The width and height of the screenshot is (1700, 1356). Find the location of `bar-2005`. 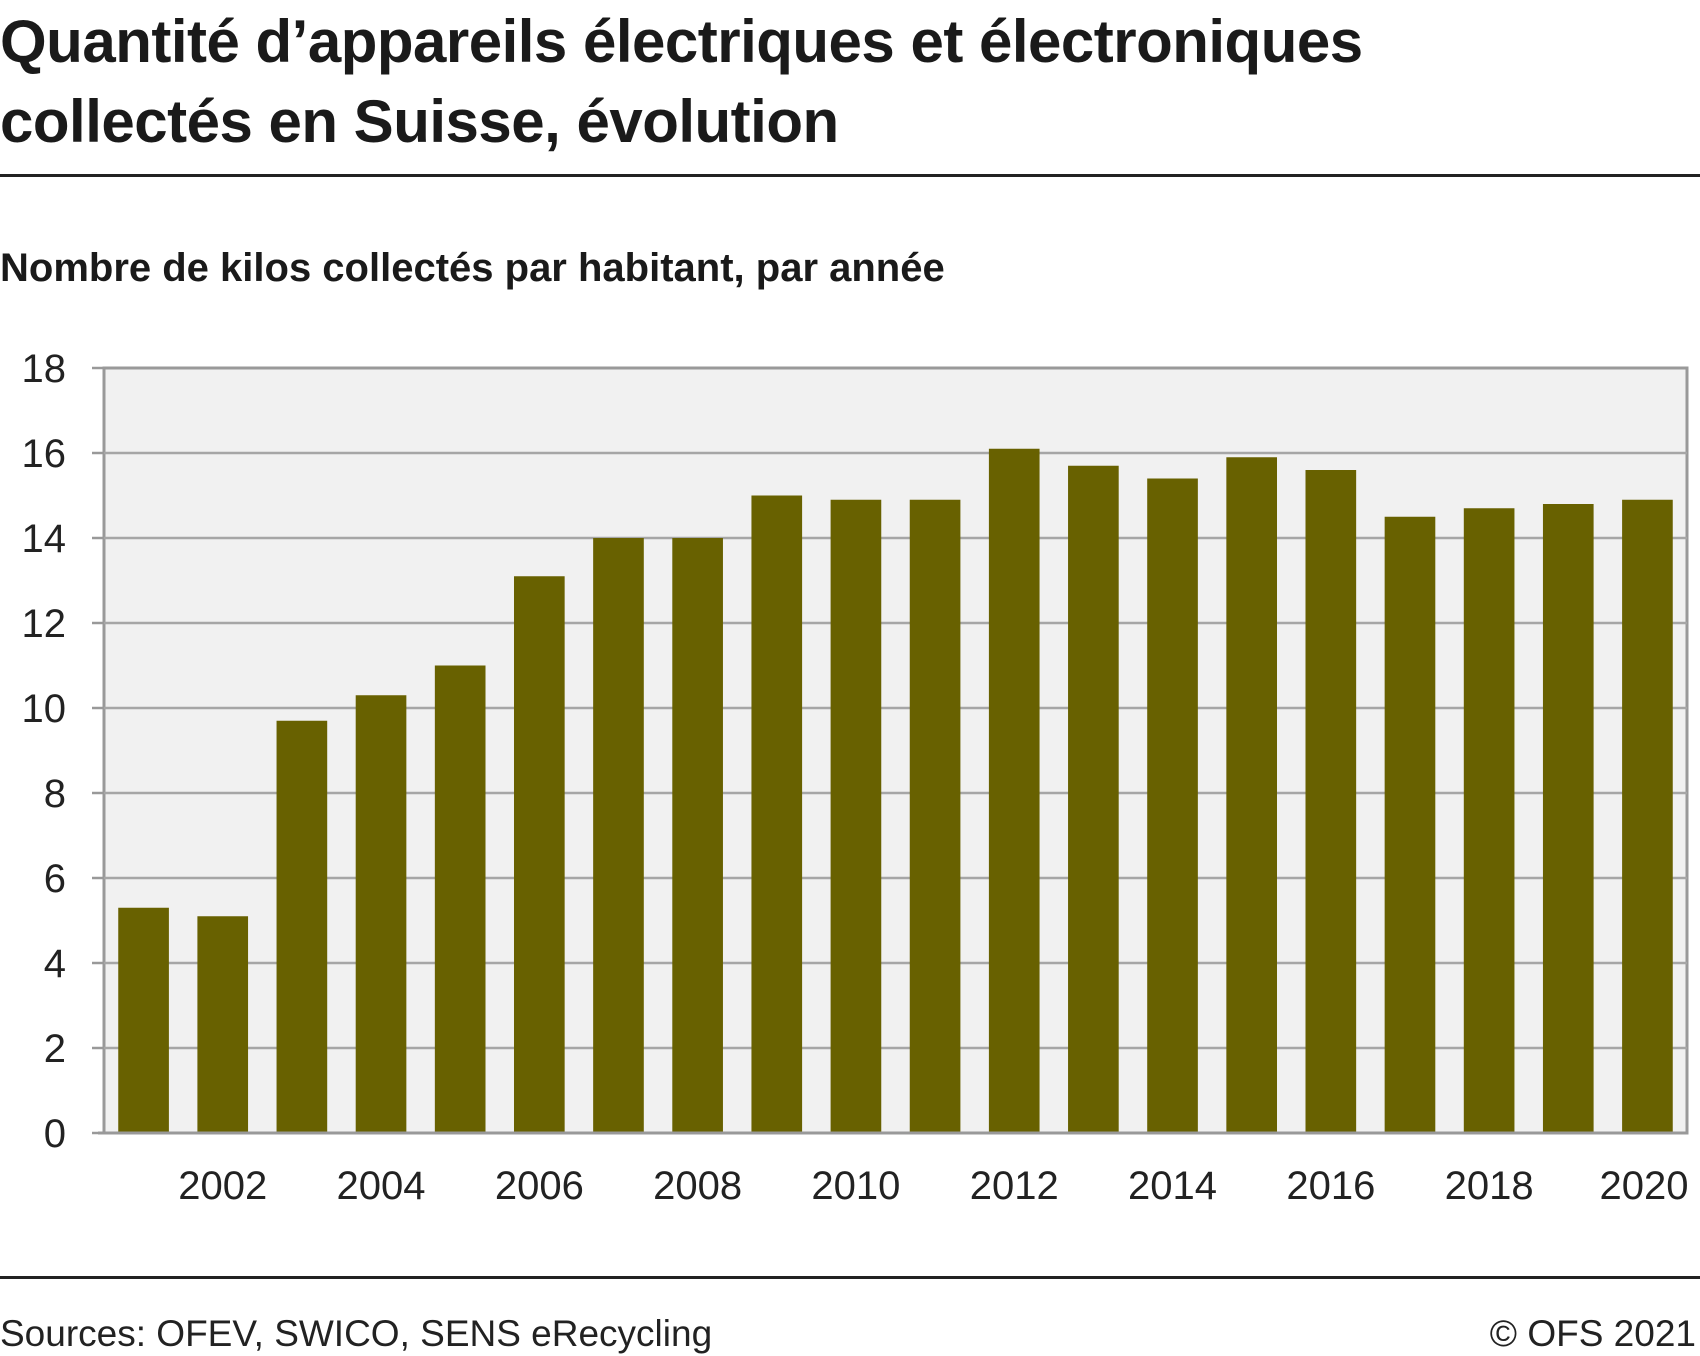

bar-2005 is located at coordinates (460, 899).